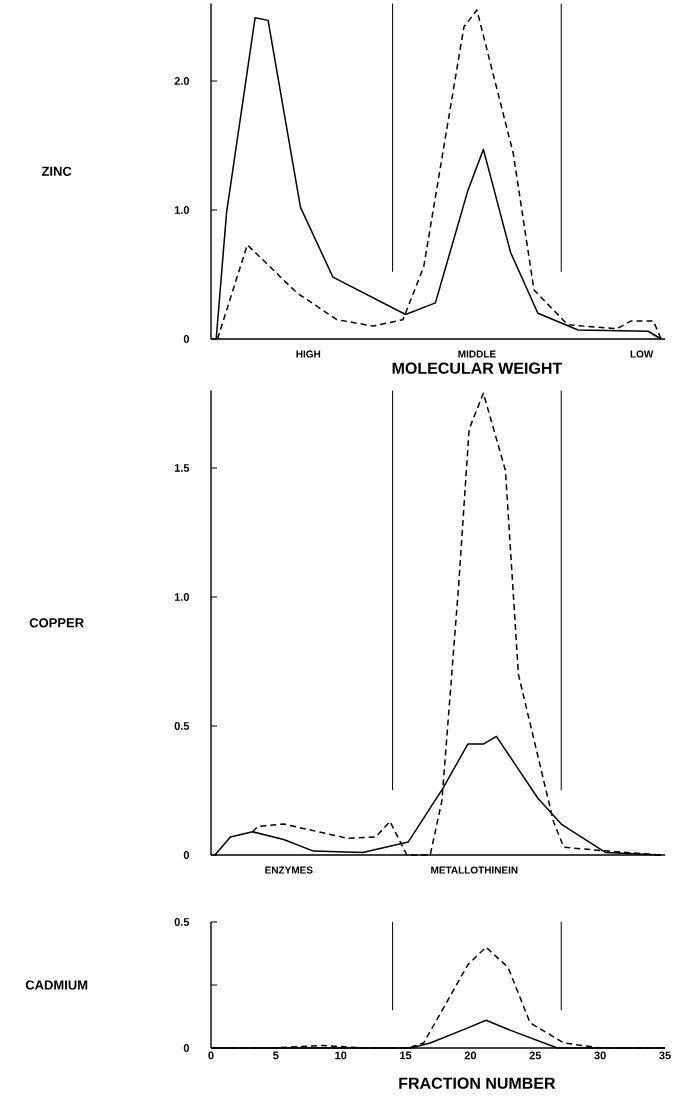 This screenshot has width=674, height=1102. Describe the element at coordinates (275, 1055) in the screenshot. I see `x-tick-label: 5` at that location.